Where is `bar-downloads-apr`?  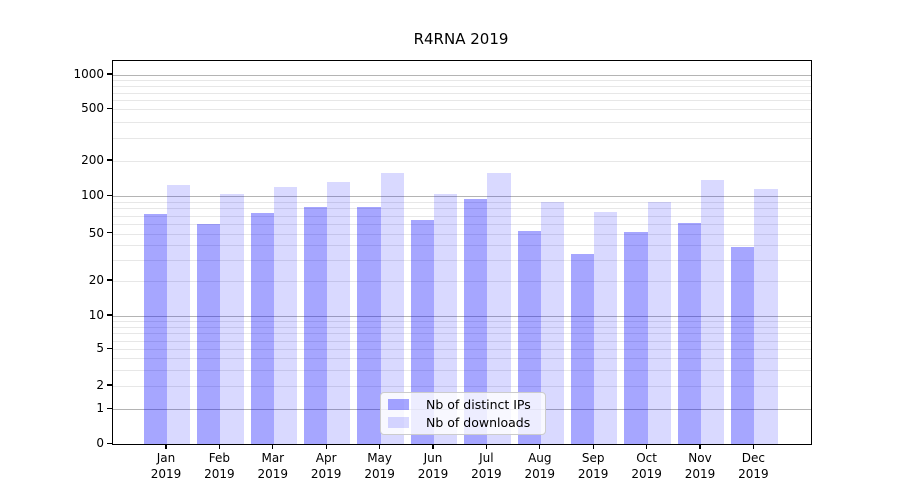
bar-downloads-apr is located at coordinates (339, 313).